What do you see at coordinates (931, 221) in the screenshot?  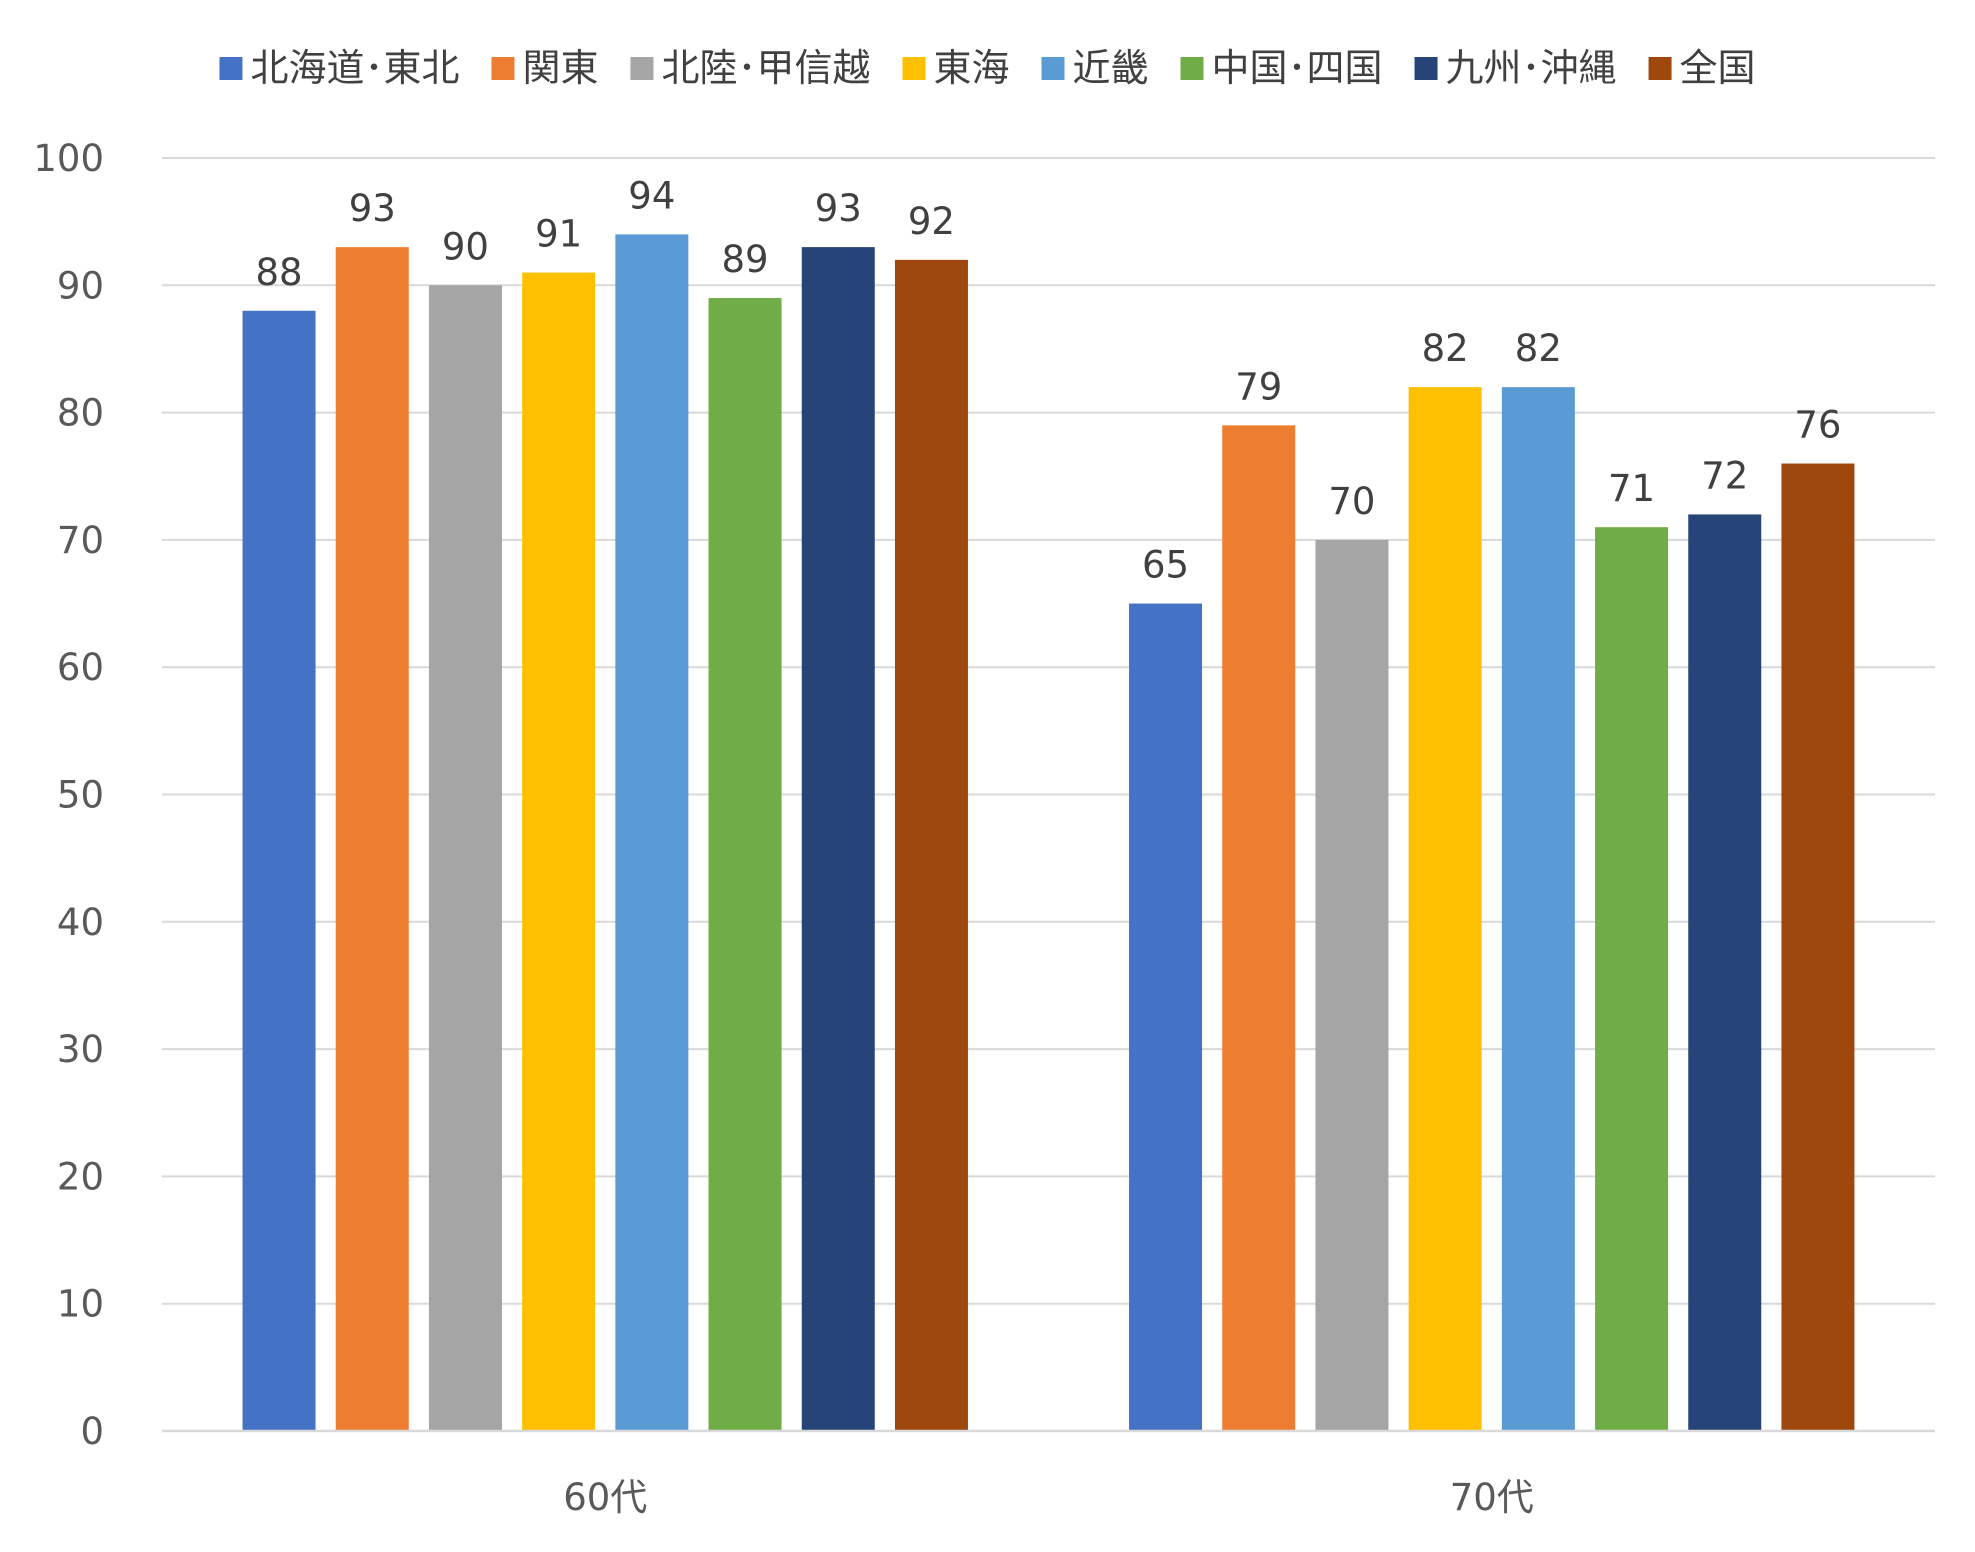 I see `data-label: 92` at bounding box center [931, 221].